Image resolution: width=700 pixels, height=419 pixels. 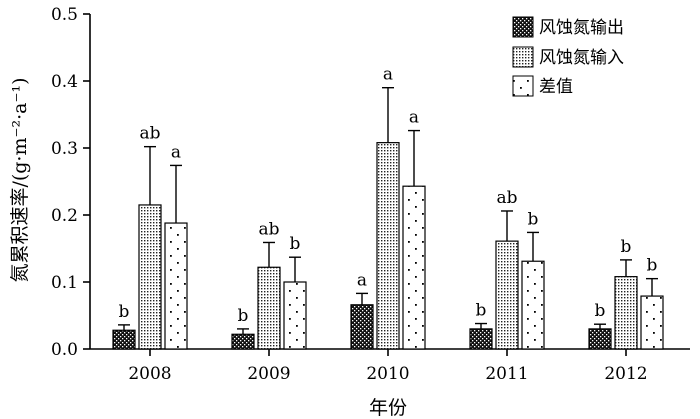 I want to click on y-tick-label: 0.0, so click(x=64, y=350).